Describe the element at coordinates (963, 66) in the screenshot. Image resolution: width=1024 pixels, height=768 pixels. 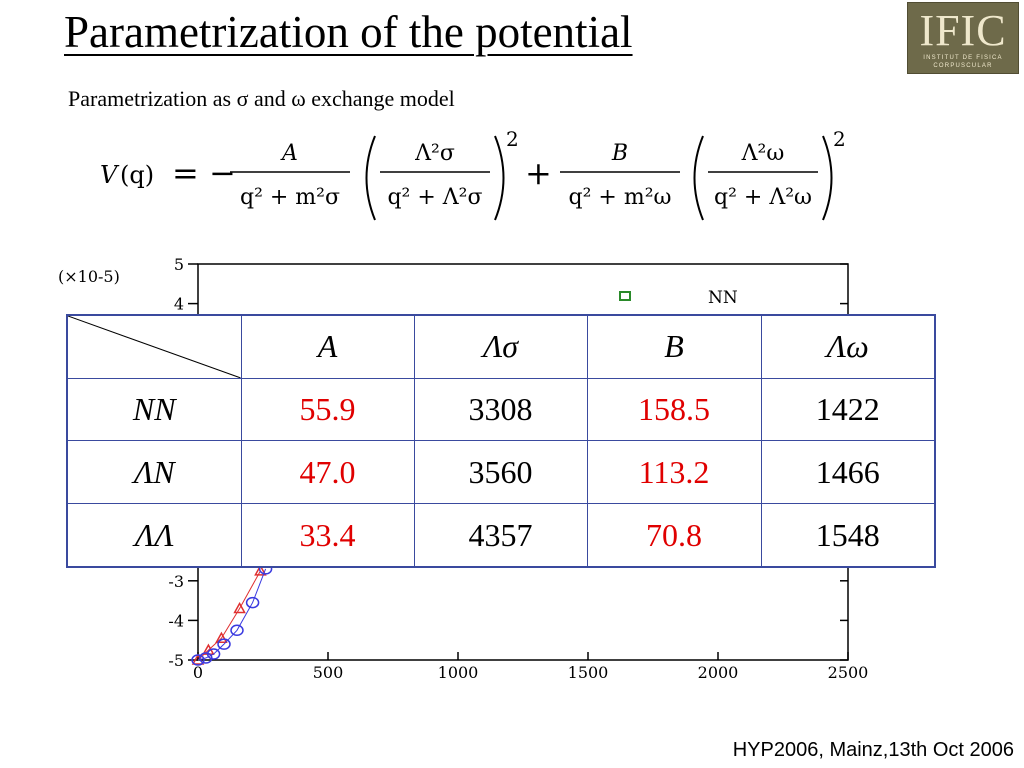
I see `logo-line-2: CORPUSCULAR` at that location.